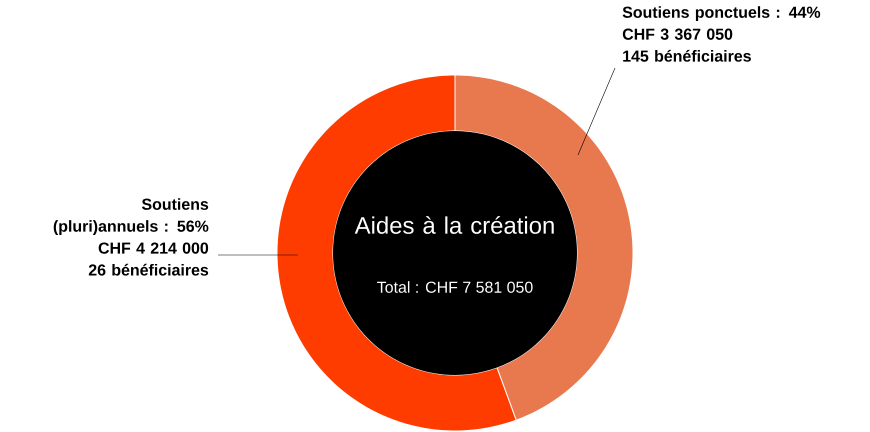 This screenshot has height=432, width=870. I want to click on slice-label: Soutiens (pluri)annuels : 56%, so click(131, 216).